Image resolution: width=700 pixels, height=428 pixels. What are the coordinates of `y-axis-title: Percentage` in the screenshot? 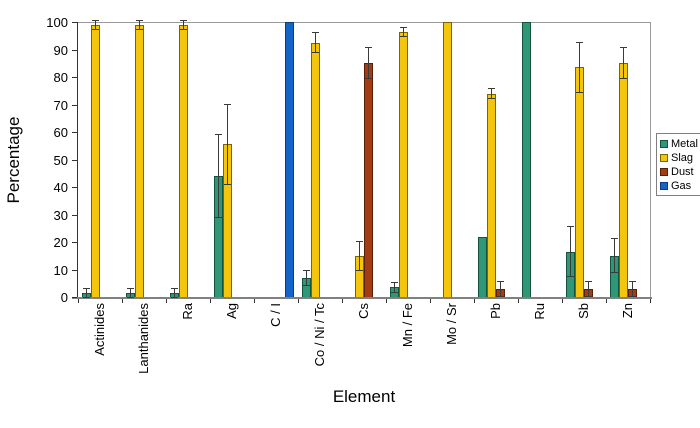 It's located at (13, 160).